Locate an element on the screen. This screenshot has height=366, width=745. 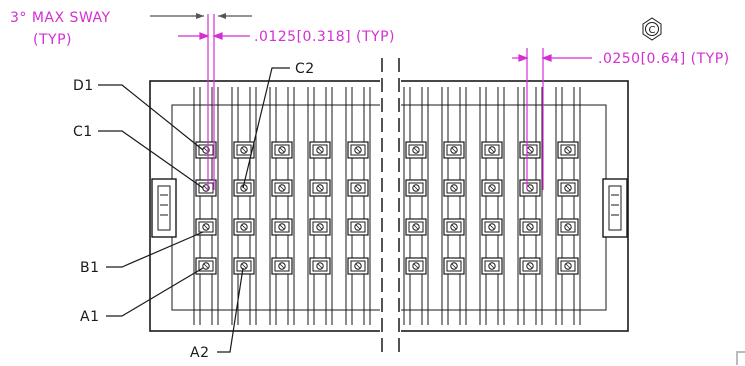
sway-indicator is located at coordinates (201, 16).